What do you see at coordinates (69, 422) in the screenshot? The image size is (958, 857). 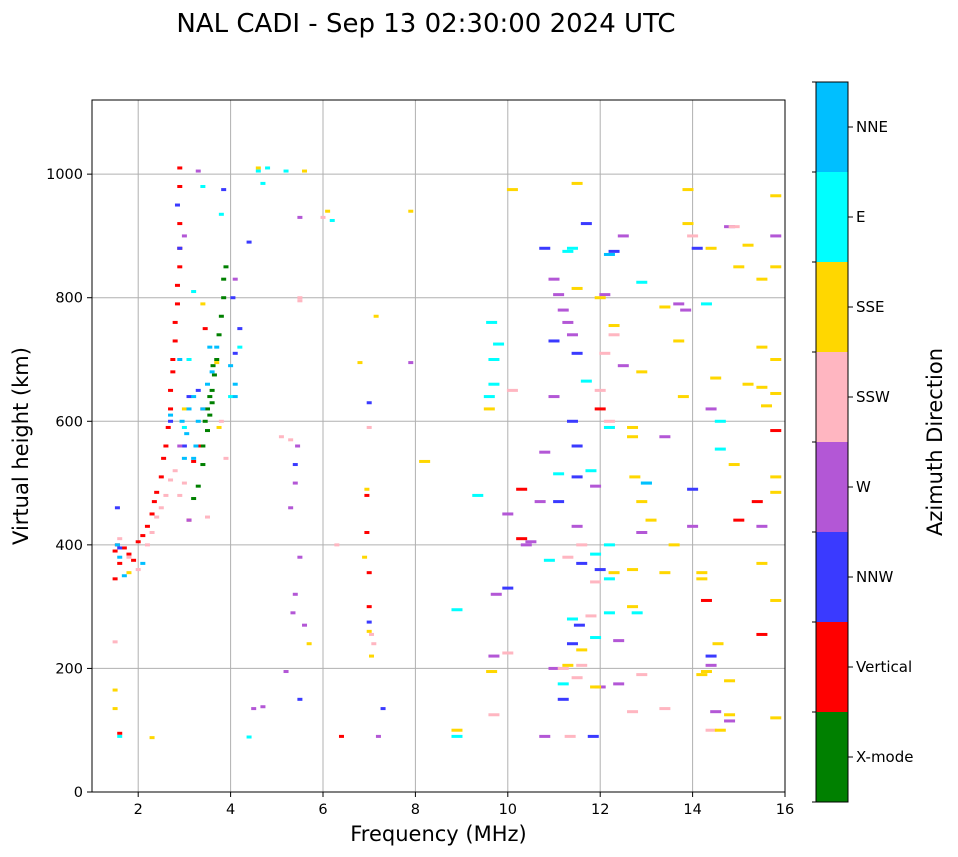 I see `y-tick-label: 600` at bounding box center [69, 422].